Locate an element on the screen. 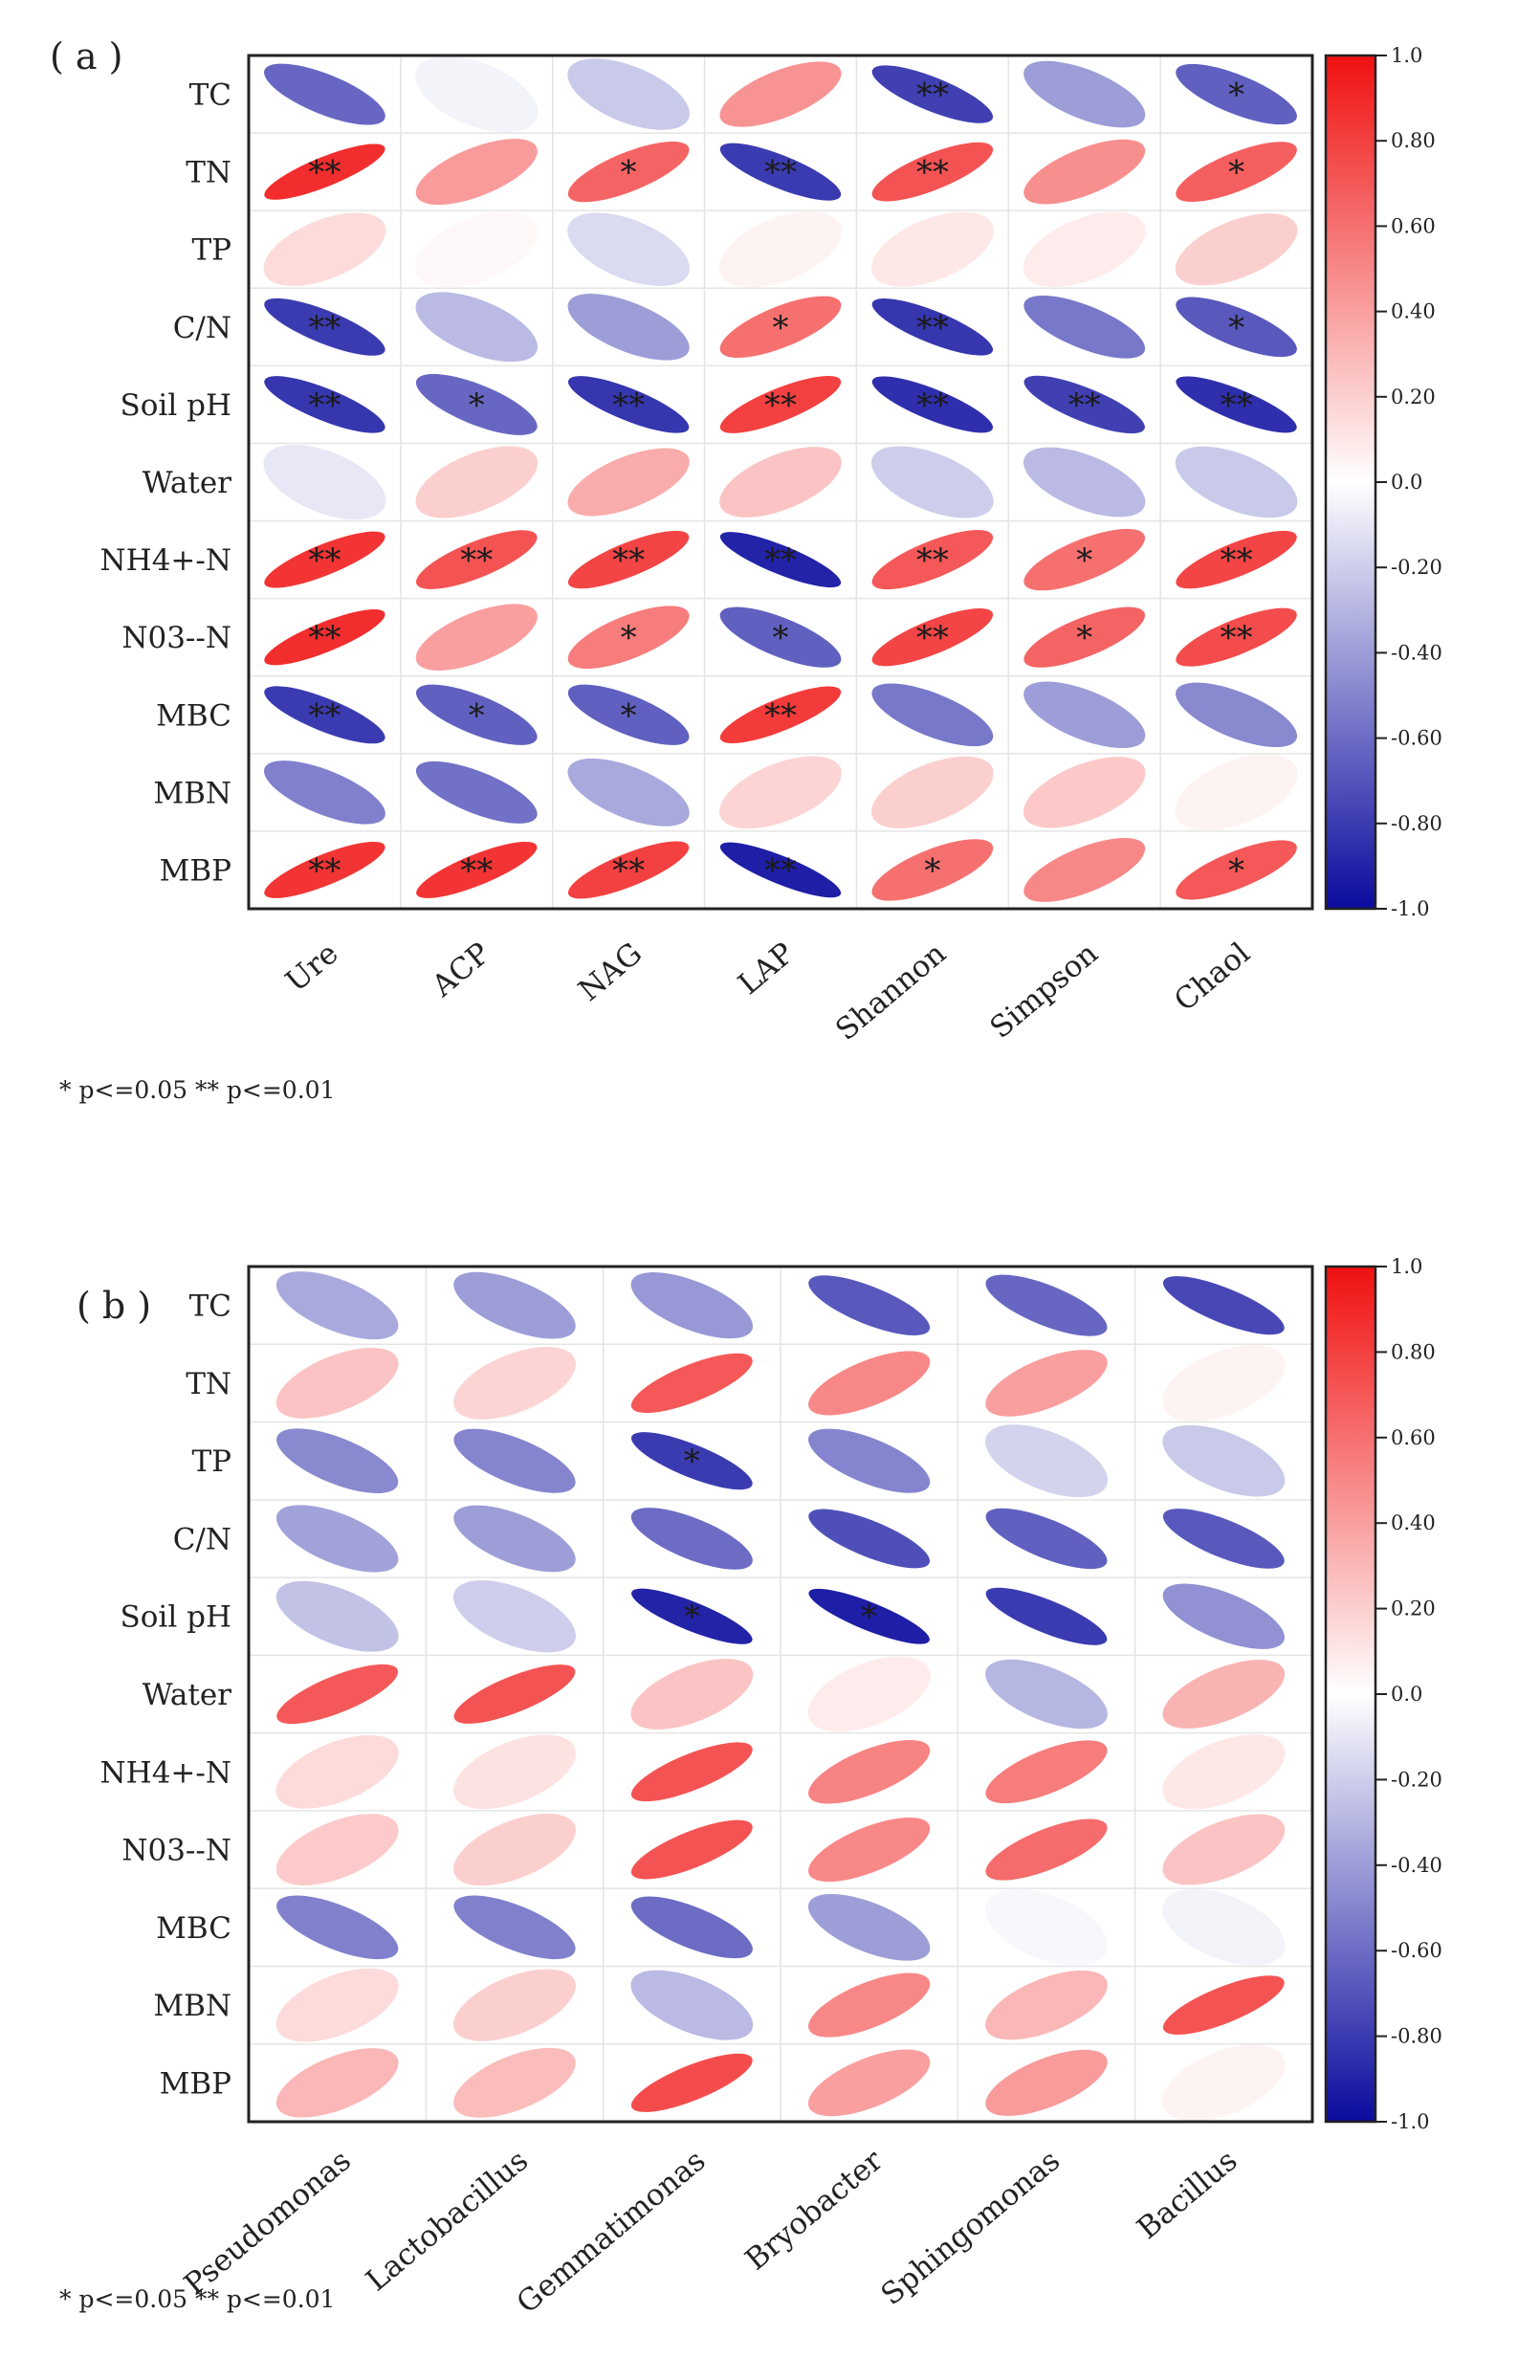  colorbar-tick-label: 0.0 is located at coordinates (1406, 482).